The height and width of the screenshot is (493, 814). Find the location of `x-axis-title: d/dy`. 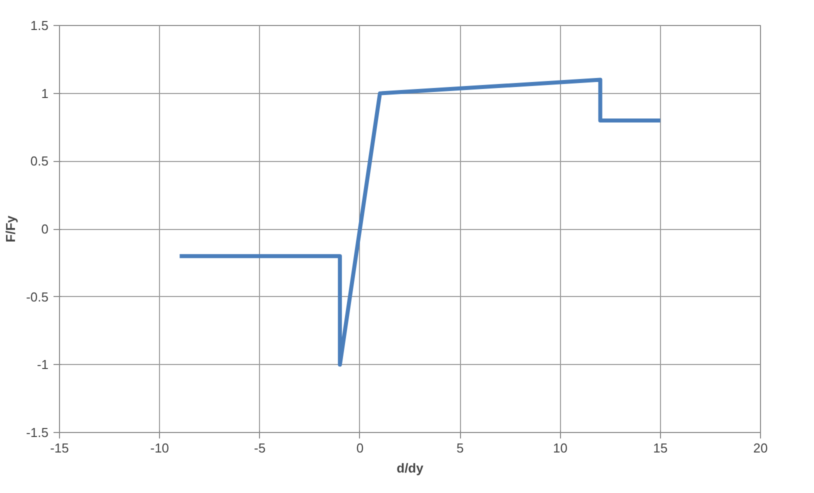

x-axis-title: d/dy is located at coordinates (410, 468).